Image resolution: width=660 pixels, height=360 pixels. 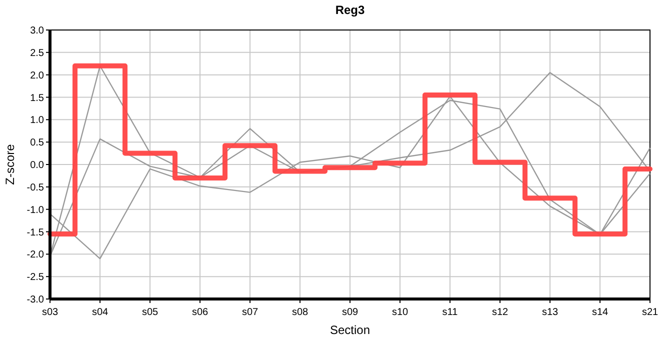 I want to click on chart-title: Reg3, so click(x=350, y=10).